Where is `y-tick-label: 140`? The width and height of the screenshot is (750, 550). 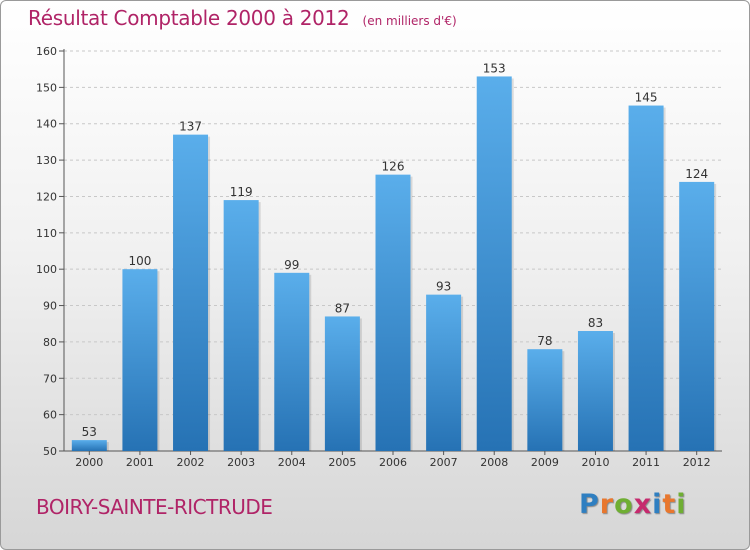 y-tick-label: 140 is located at coordinates (46, 124).